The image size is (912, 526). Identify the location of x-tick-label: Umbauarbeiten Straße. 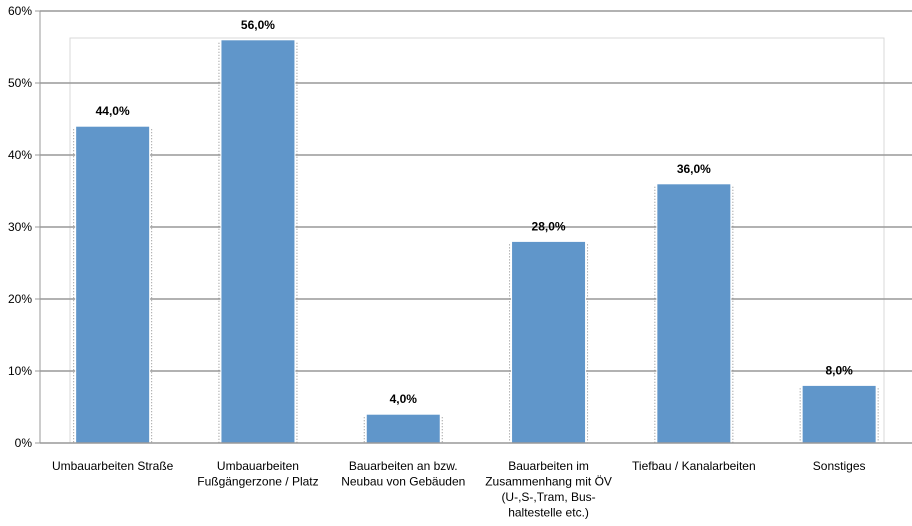
(113, 466).